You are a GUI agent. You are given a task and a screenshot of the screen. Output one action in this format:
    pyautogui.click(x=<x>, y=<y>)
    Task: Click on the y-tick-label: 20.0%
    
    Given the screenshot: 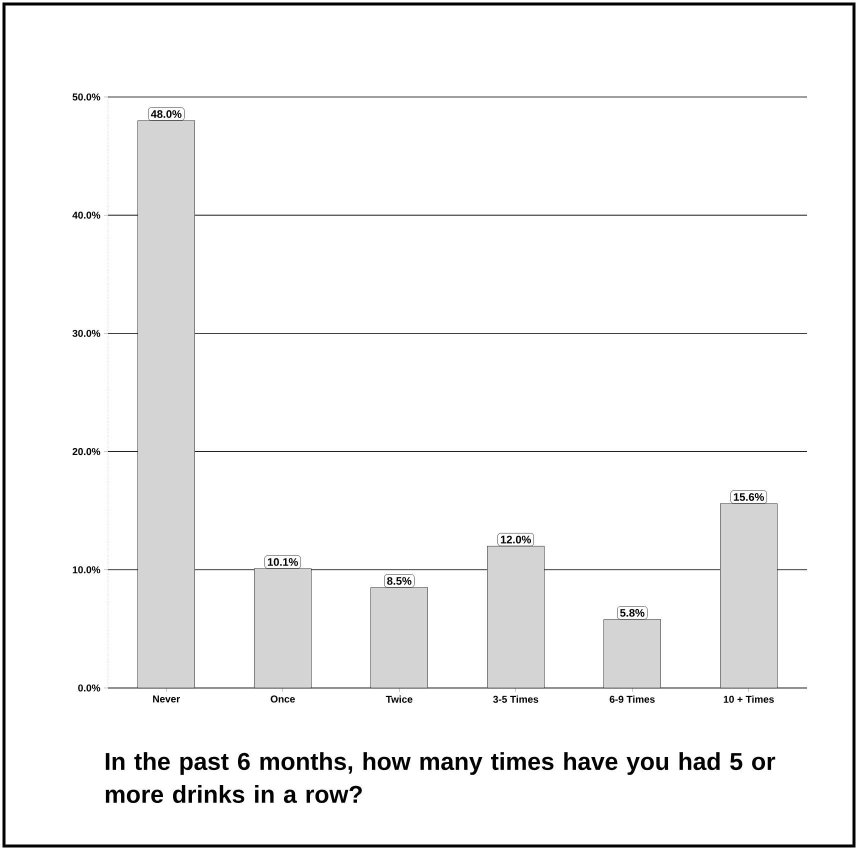 What is the action you would take?
    pyautogui.click(x=86, y=452)
    